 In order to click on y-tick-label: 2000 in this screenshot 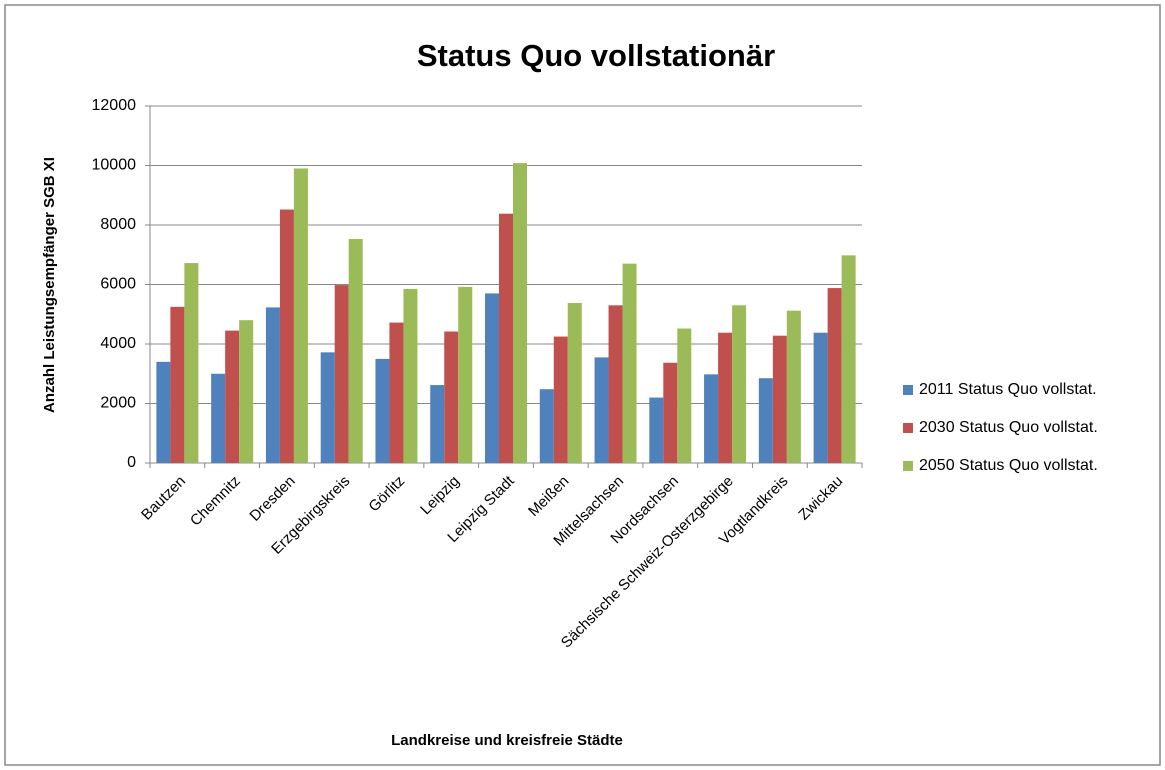, I will do `click(118, 403)`.